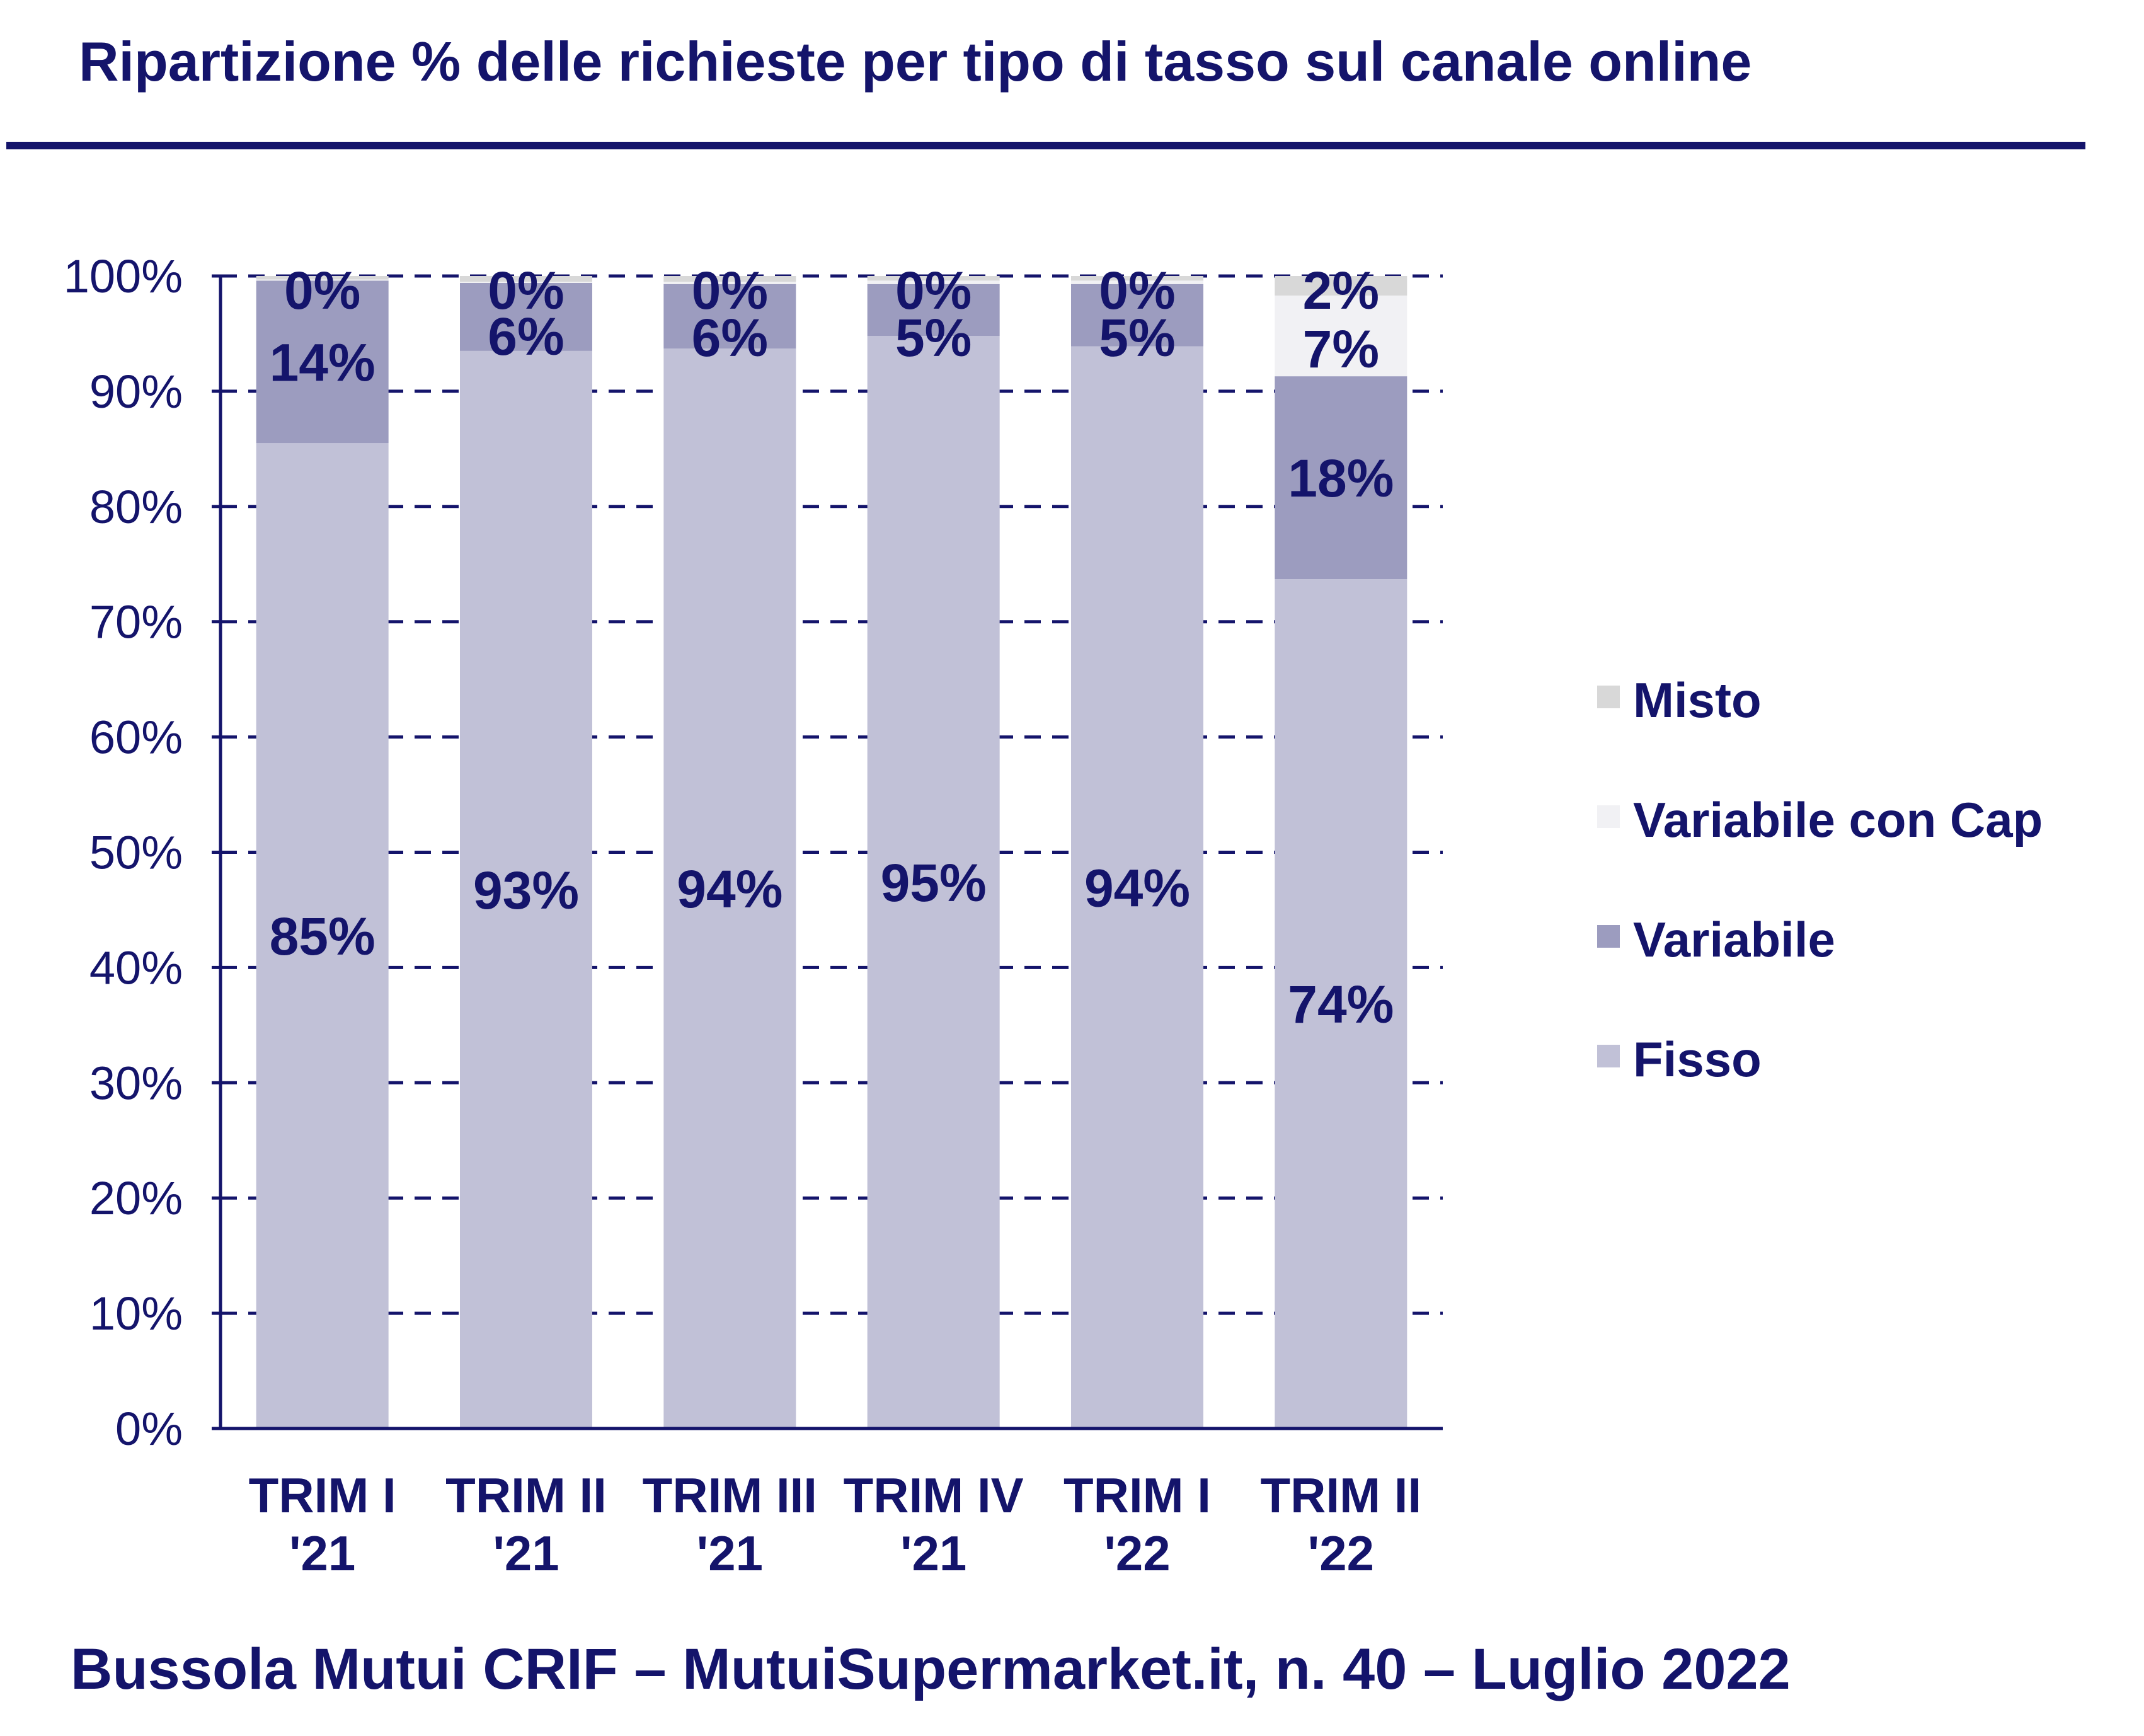 The image size is (2144, 1736). What do you see at coordinates (1820, 879) in the screenshot?
I see `legend: Misto Variabile con Cap Variabile Fisso` at bounding box center [1820, 879].